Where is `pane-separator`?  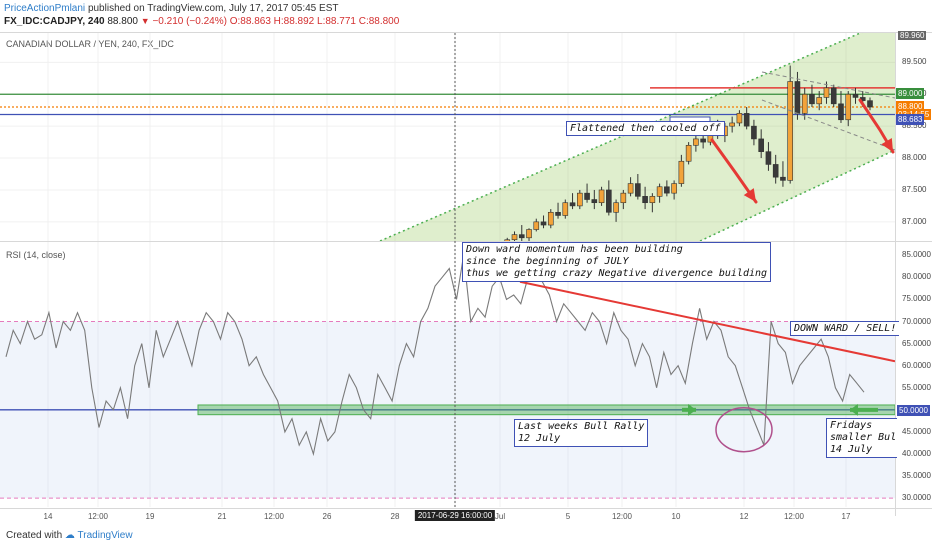
pane-separator is located at coordinates (466, 241).